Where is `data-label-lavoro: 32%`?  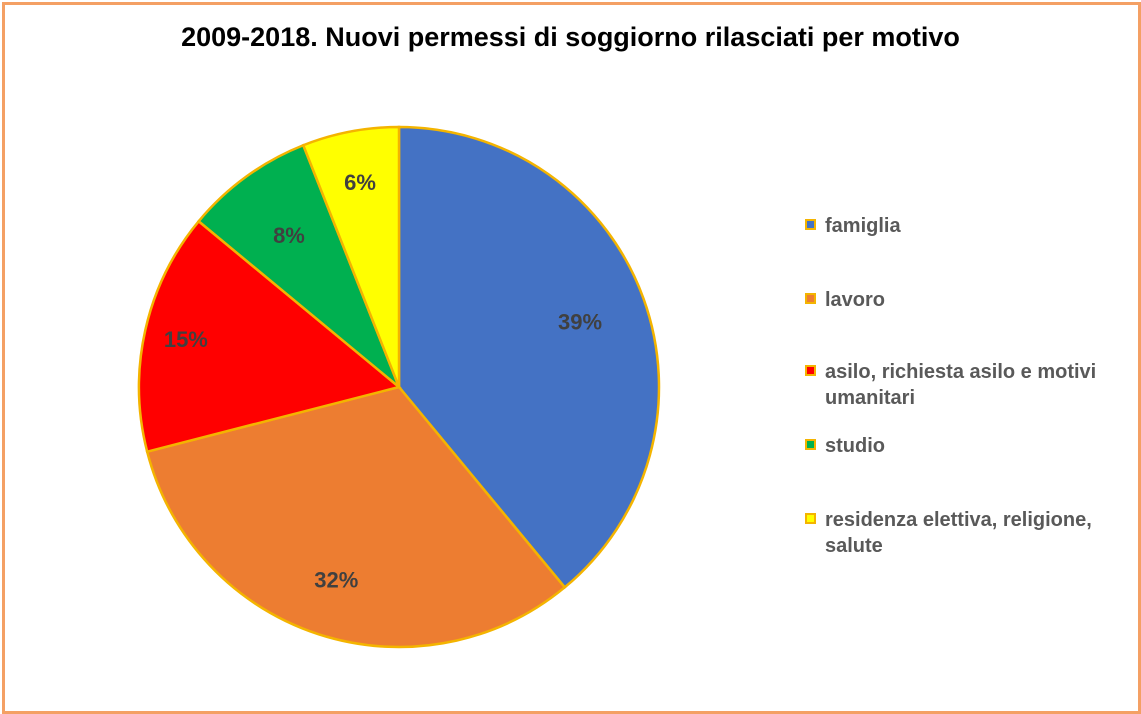
data-label-lavoro: 32% is located at coordinates (336, 579).